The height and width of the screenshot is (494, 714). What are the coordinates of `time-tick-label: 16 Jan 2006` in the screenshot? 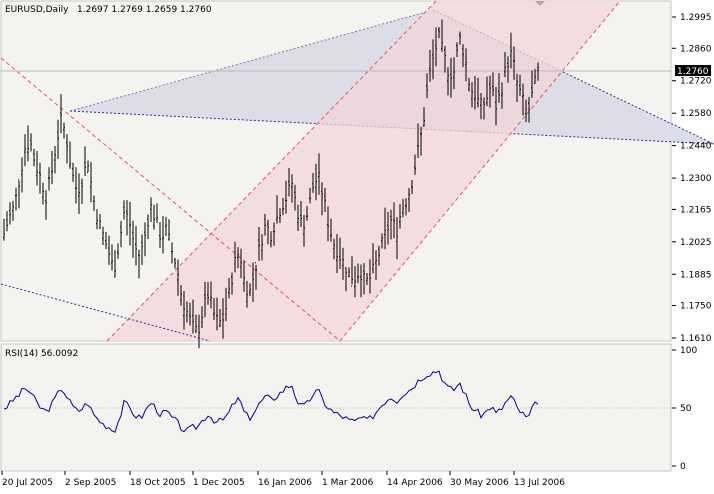 It's located at (285, 483).